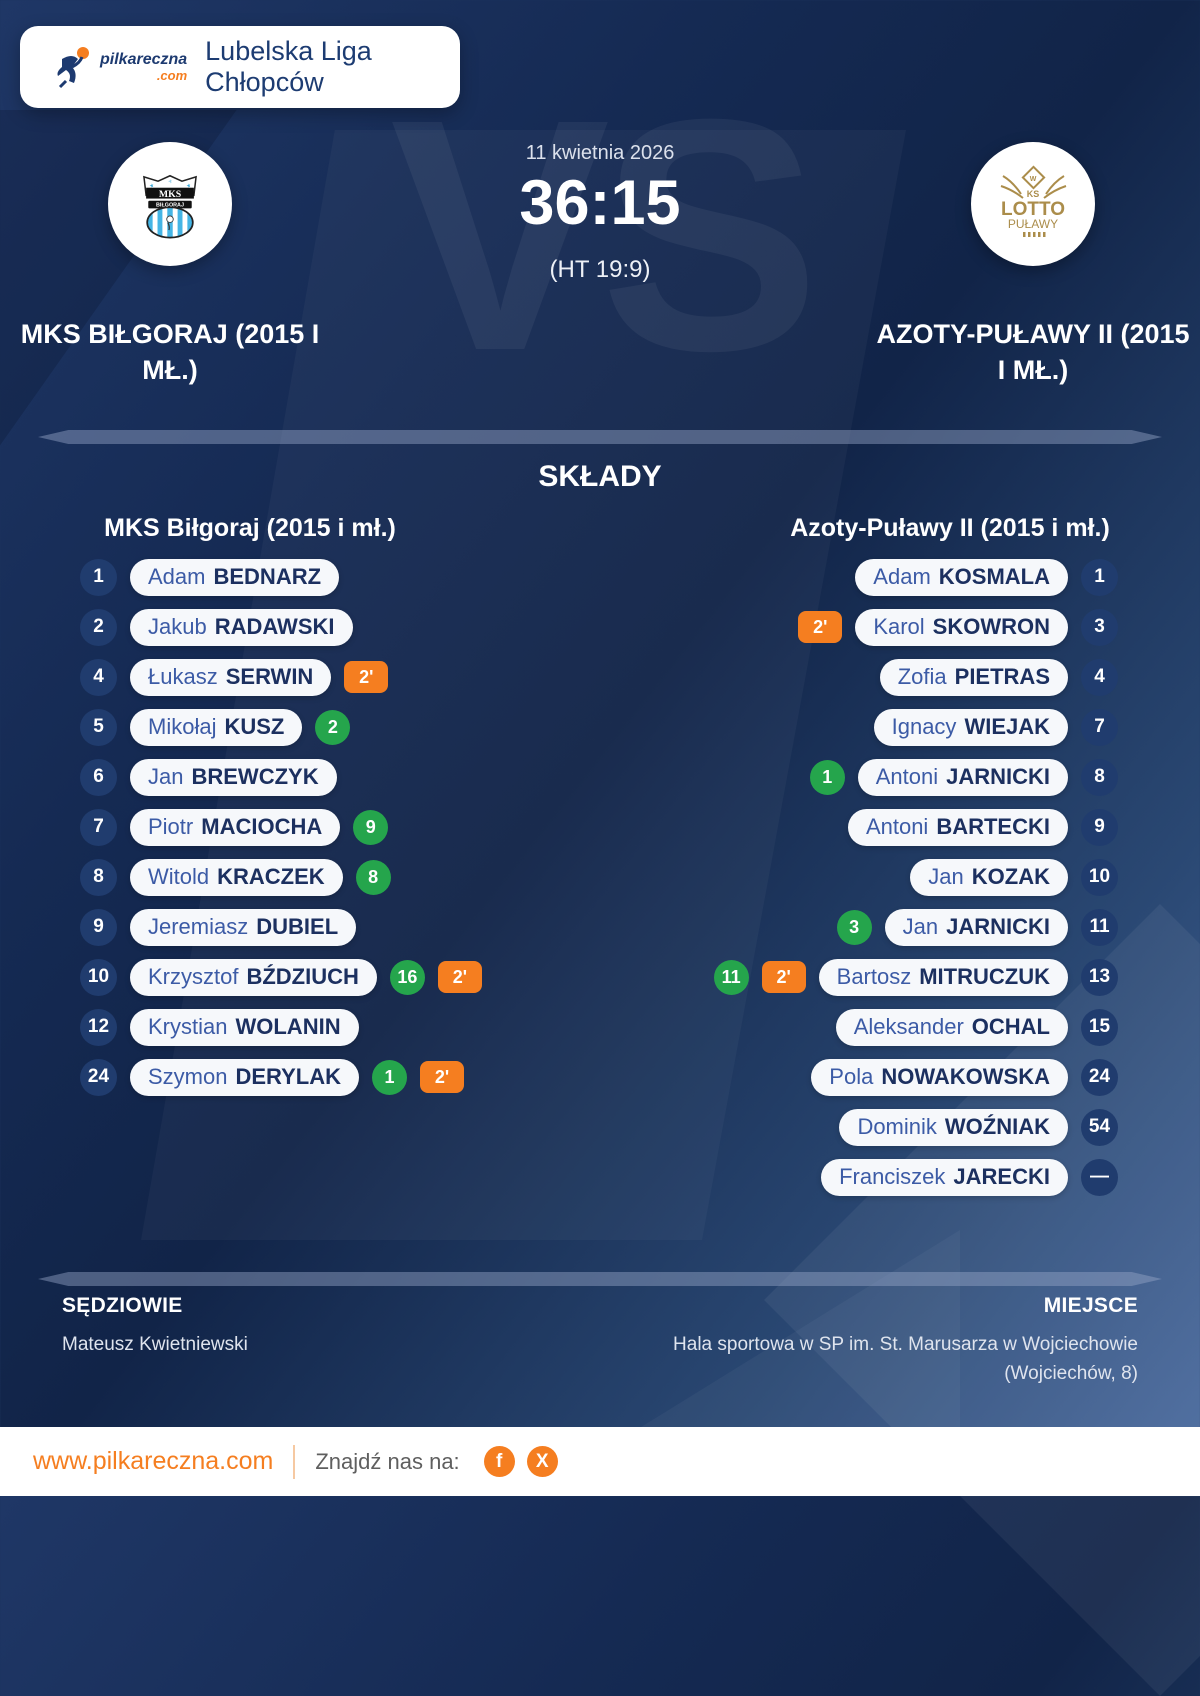  What do you see at coordinates (1001, 1176) in the screenshot?
I see `player-last-name: JARECKI` at bounding box center [1001, 1176].